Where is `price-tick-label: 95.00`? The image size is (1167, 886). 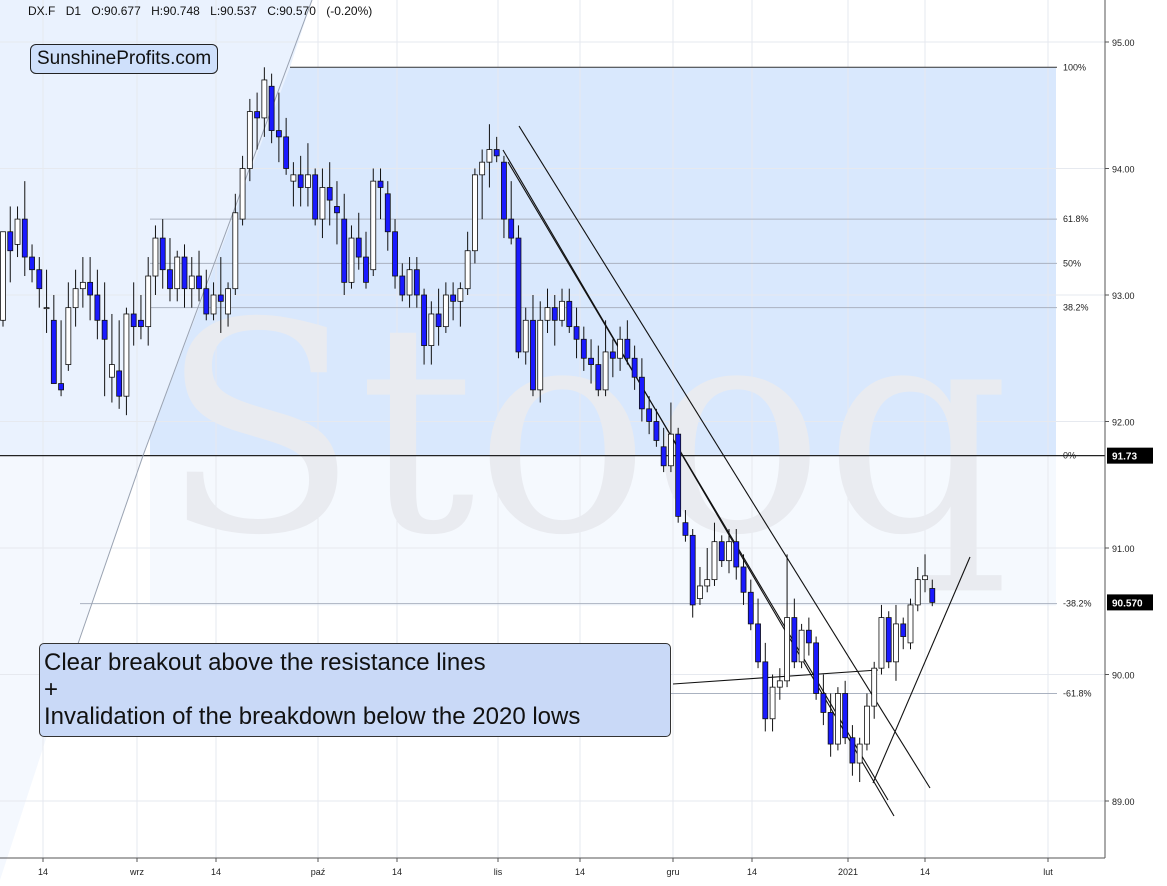
price-tick-label: 95.00 is located at coordinates (1123, 43).